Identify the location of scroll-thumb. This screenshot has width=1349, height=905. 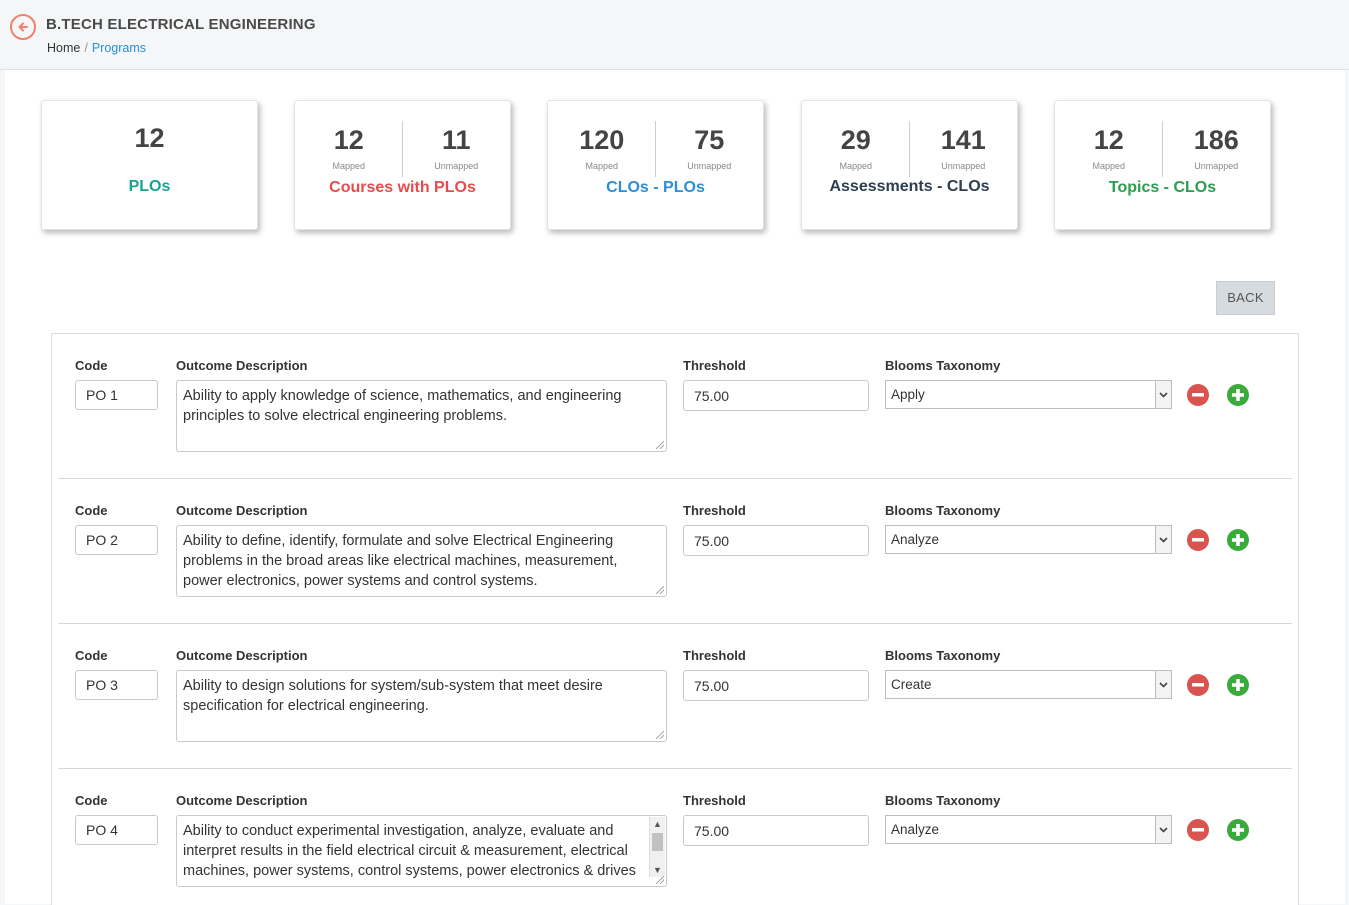
(657, 842).